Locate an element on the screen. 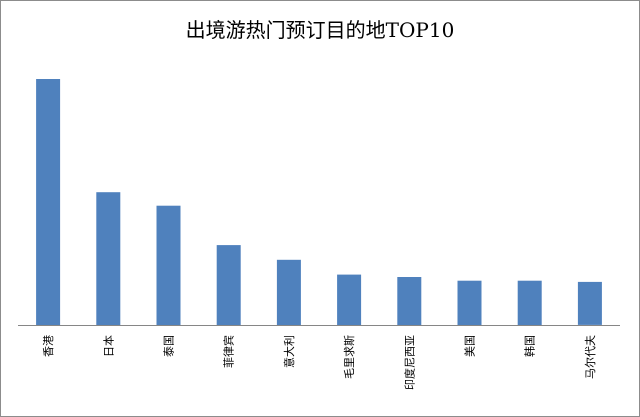  category-labels-group: 香港 日本 泰国 菲律宾 意大利 毛里求斯 印度尼西亚 美国 韩国 马尔代夫 is located at coordinates (319, 362).